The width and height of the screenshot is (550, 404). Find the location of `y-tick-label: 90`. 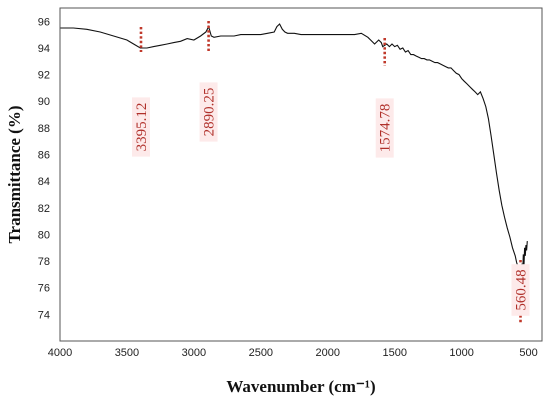

y-tick-label: 90 is located at coordinates (44, 102).